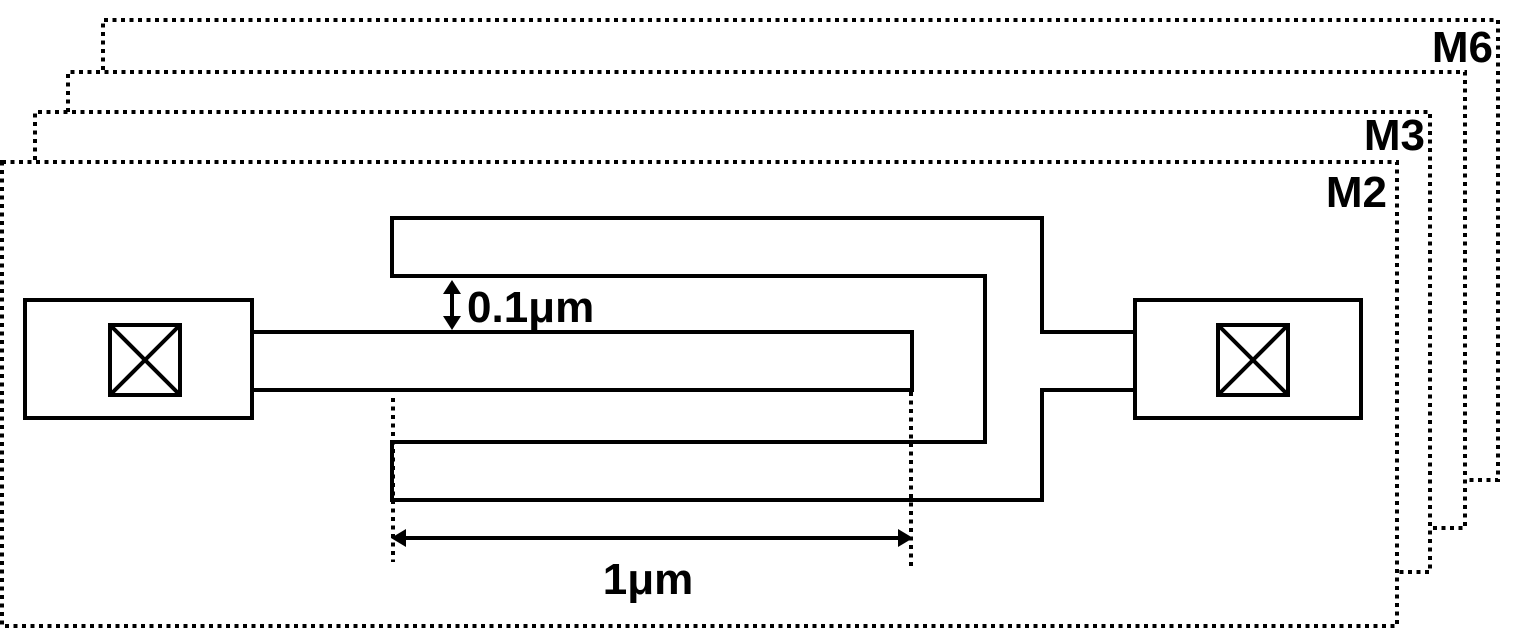  Describe the element at coordinates (1462, 47) in the screenshot. I see `layer-label-m6: M6` at that location.